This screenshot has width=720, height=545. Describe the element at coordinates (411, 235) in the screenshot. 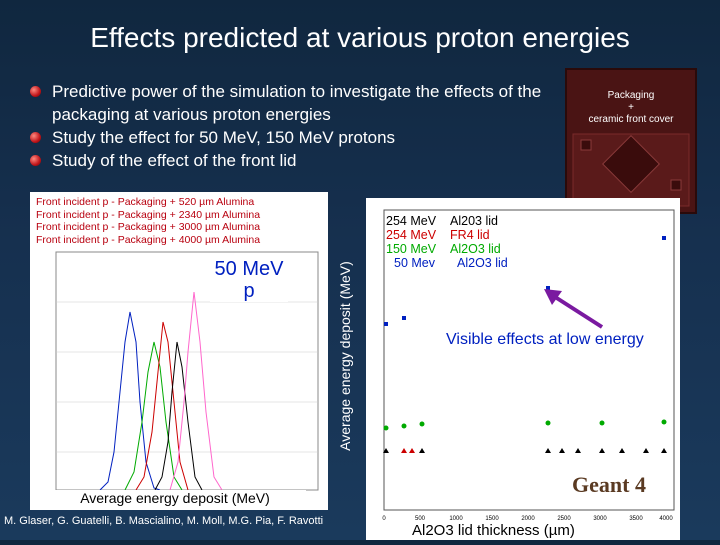

I see `legend-energy-2: 254 MeV` at that location.